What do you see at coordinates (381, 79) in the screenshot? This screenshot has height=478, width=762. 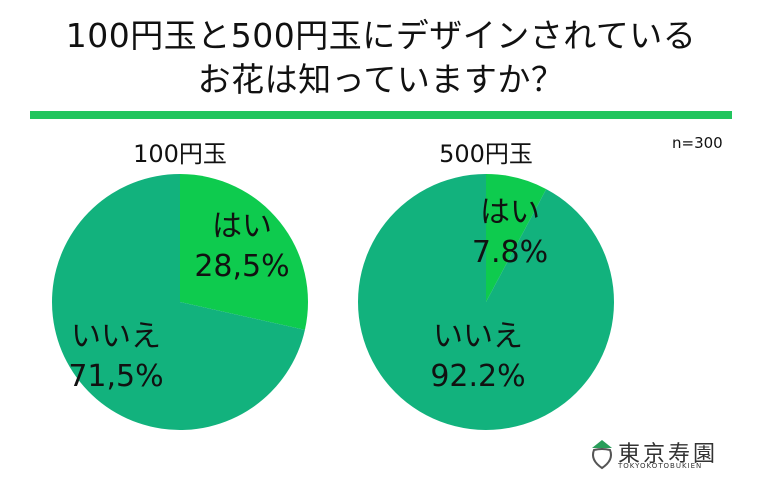 I see `title-line-2: お花は知っていますか？` at bounding box center [381, 79].